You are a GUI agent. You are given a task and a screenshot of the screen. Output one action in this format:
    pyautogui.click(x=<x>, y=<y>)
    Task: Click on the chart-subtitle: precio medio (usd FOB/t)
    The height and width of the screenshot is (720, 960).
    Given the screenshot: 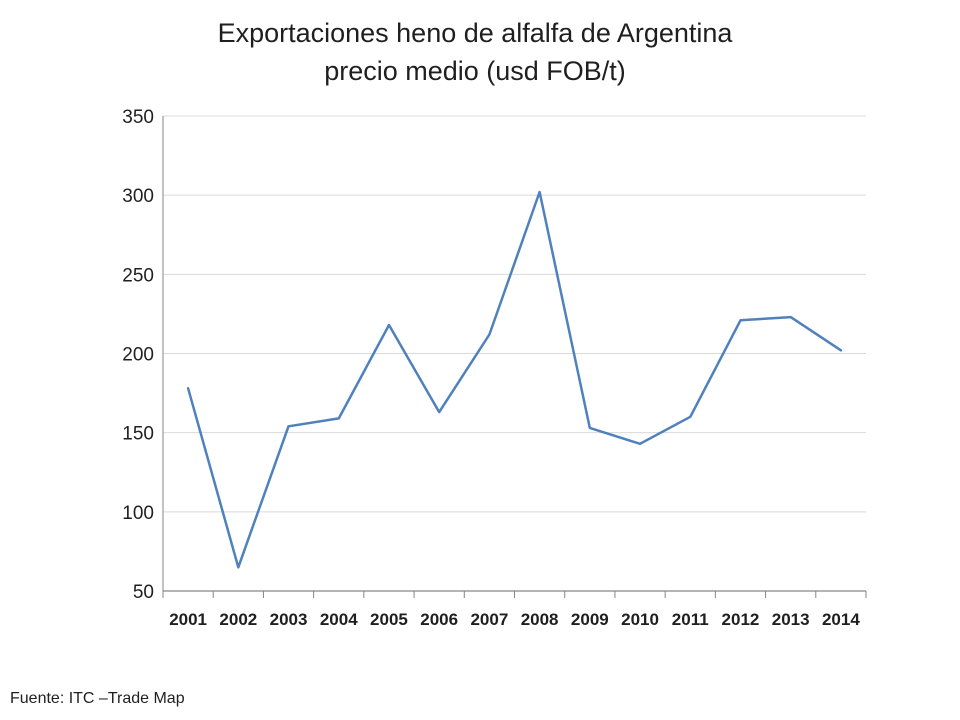 What is the action you would take?
    pyautogui.click(x=475, y=71)
    